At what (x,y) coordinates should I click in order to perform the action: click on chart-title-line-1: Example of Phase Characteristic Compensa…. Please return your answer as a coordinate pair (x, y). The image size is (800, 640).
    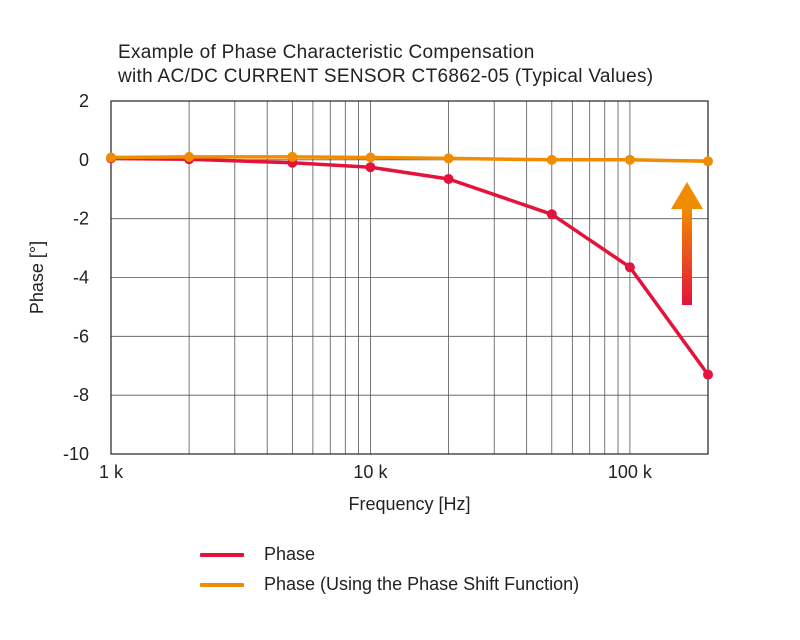
    Looking at the image, I should click on (326, 52).